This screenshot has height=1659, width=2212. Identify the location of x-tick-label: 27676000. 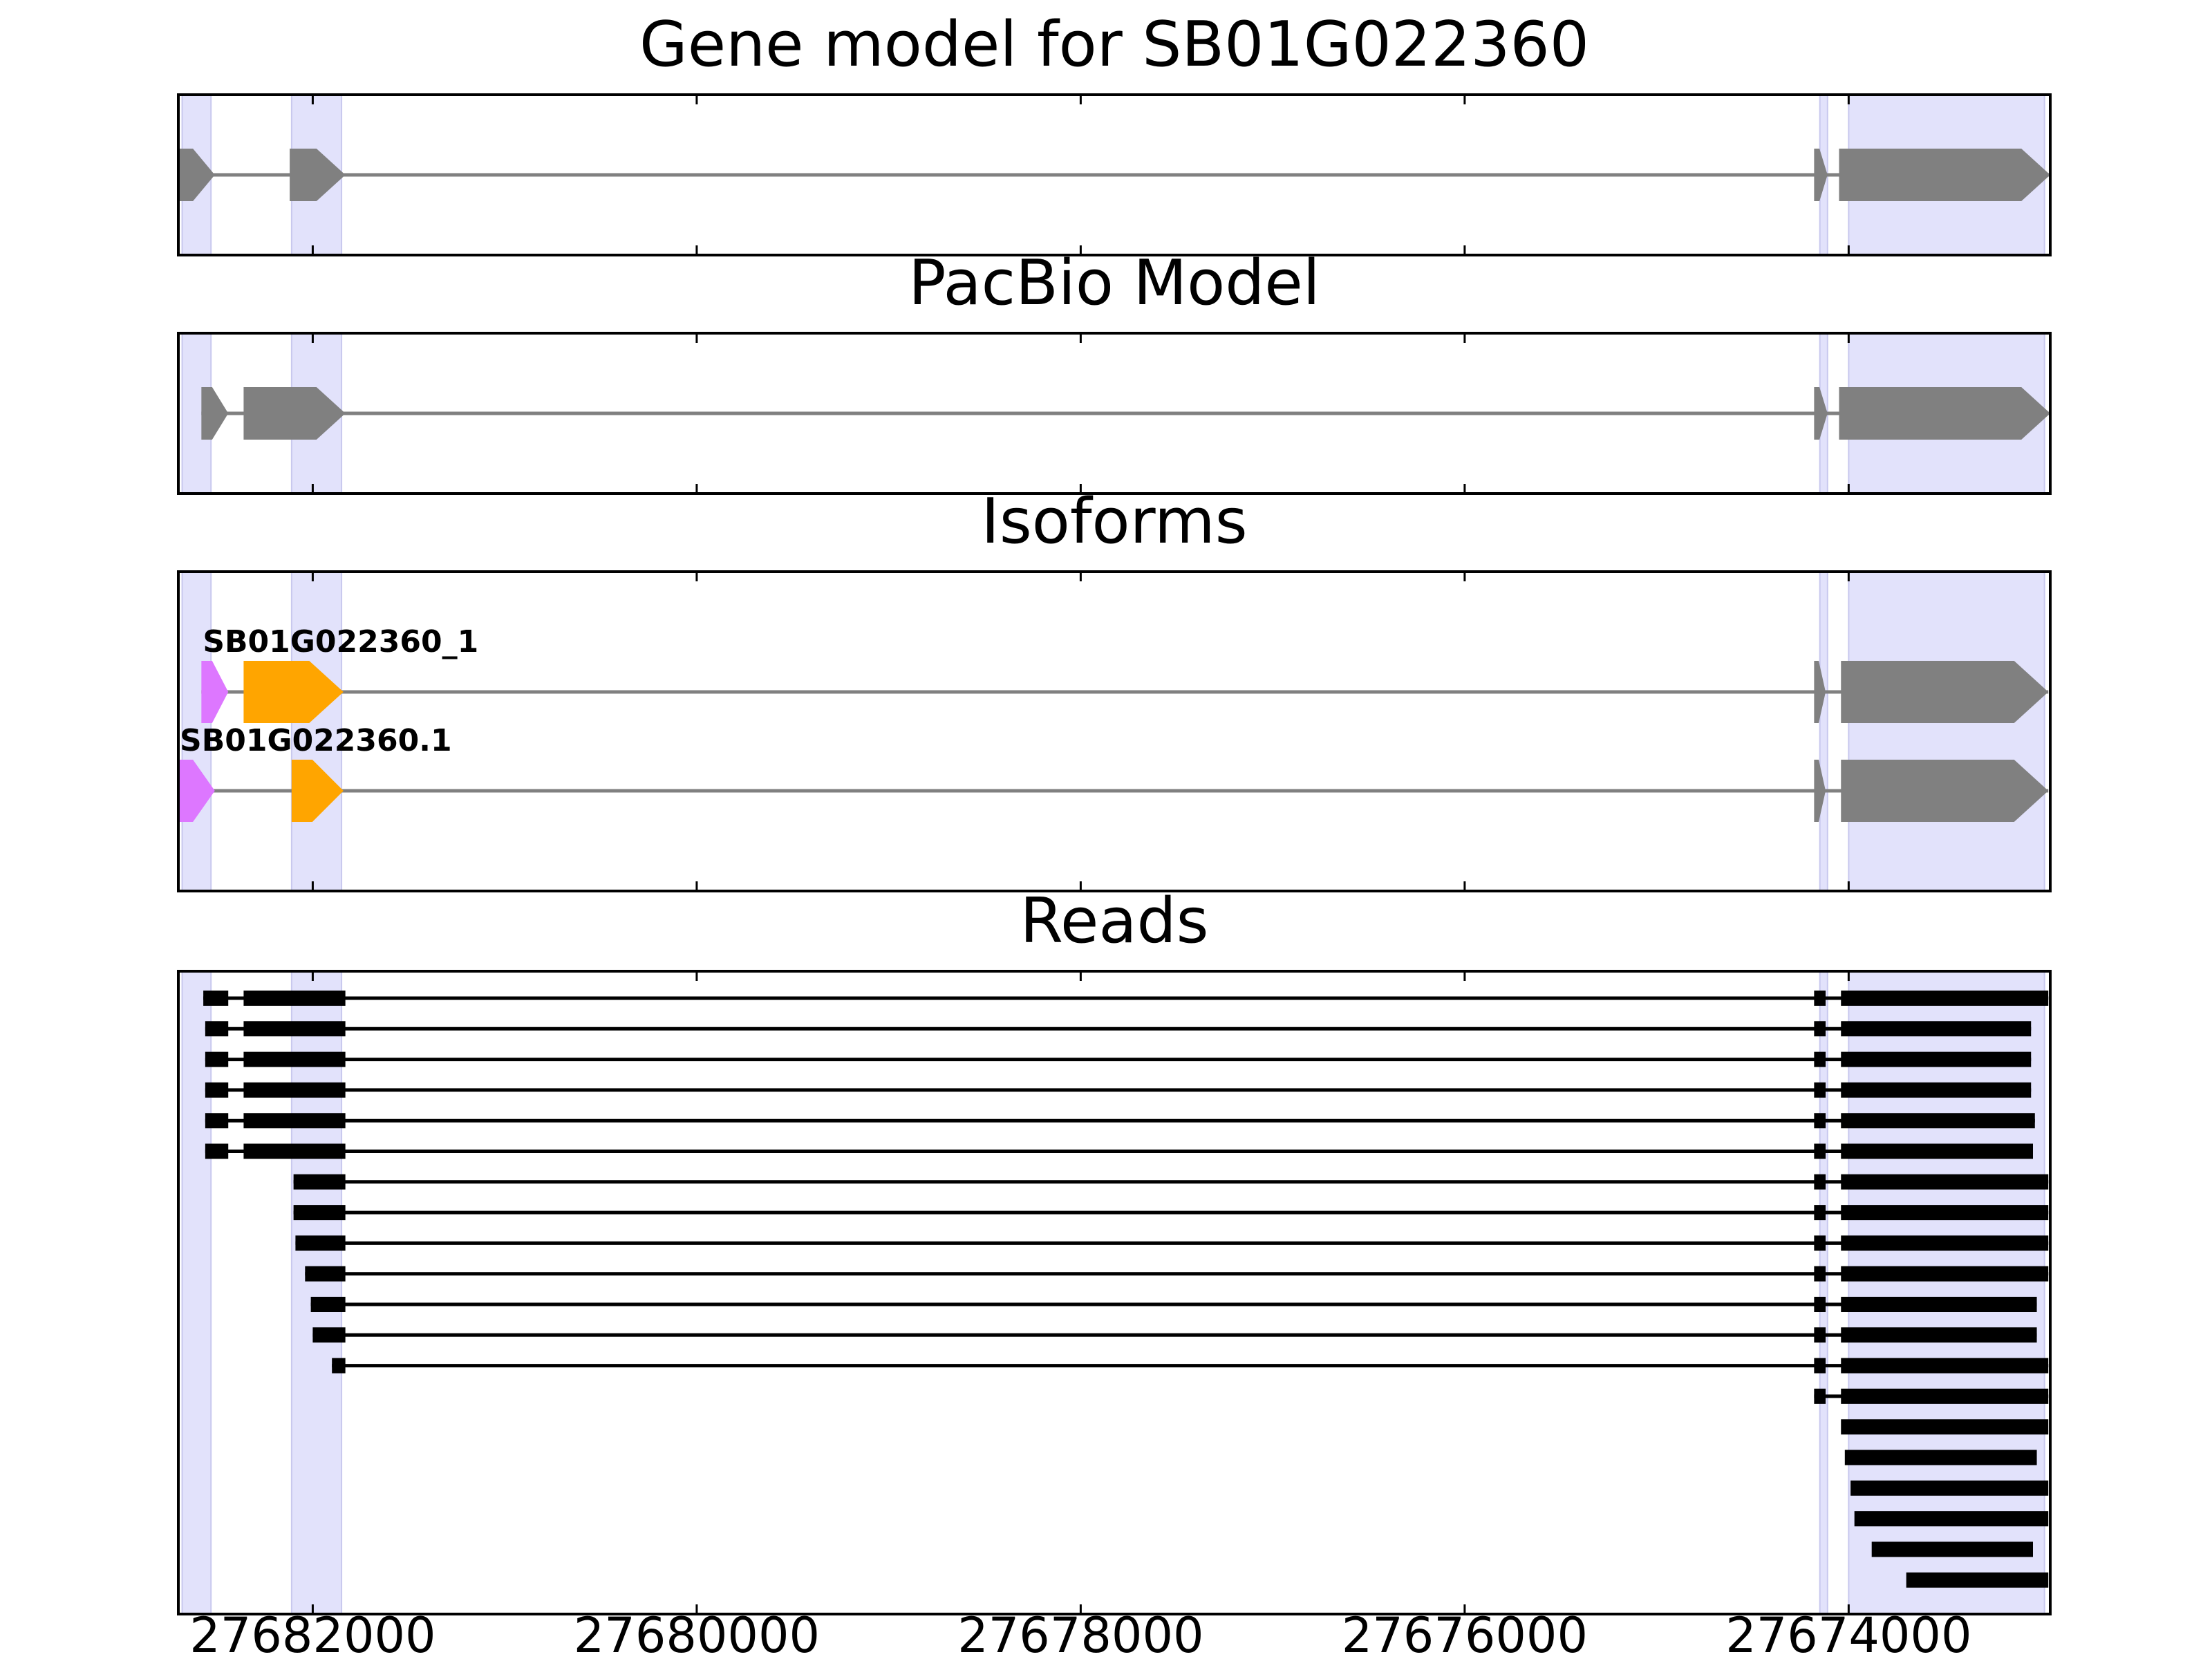
(1465, 1633).